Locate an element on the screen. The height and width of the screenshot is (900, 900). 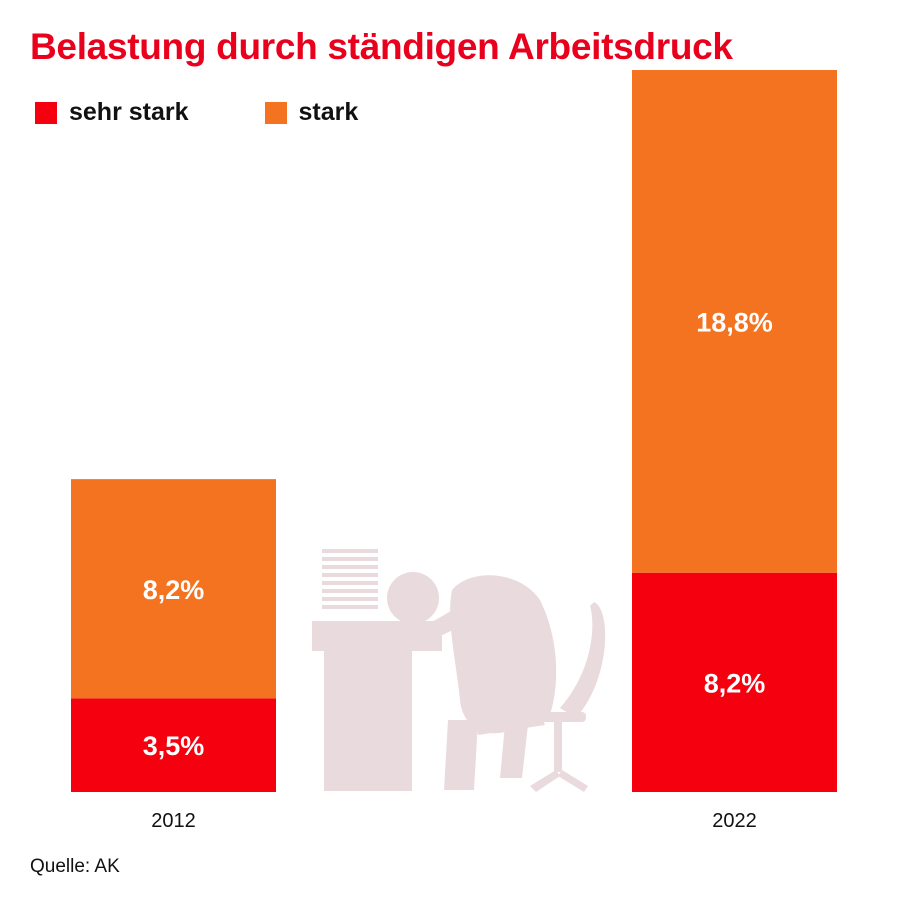
bar-segment-2012-stark is located at coordinates (173, 589).